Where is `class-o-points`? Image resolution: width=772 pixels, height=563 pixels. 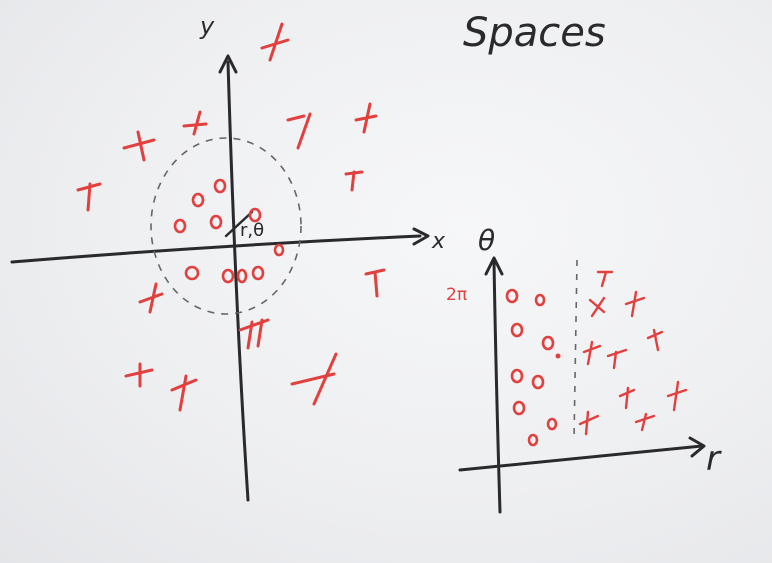 class-o-points is located at coordinates (229, 231).